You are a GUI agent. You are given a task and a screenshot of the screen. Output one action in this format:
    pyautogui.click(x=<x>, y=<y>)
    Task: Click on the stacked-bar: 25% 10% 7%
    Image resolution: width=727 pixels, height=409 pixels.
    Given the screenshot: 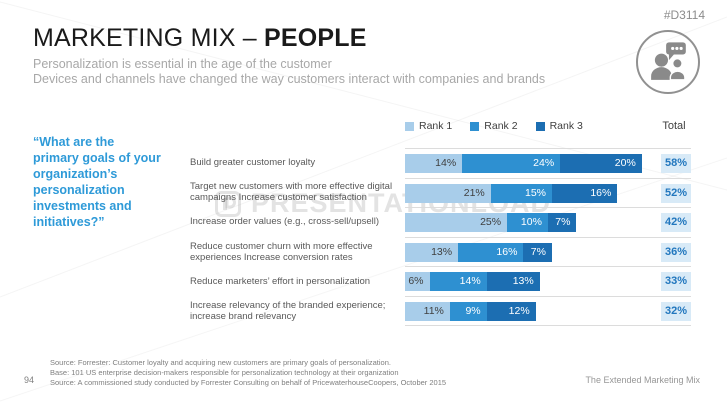 What is the action you would take?
    pyautogui.click(x=527, y=223)
    